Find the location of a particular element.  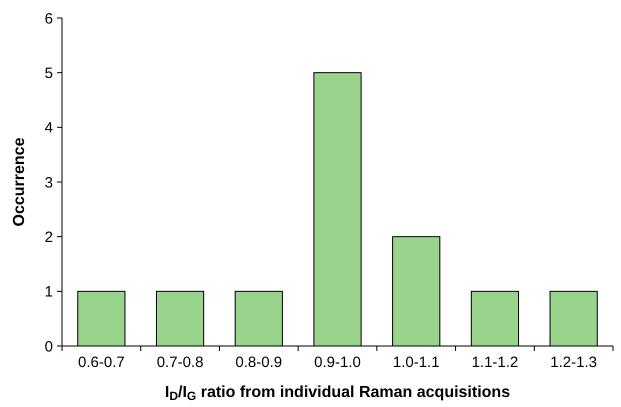

x-axis-title: I$_{D}$/I$_{G}$ ratio from individual Raman acquisitions is located at coordinates (337, 393).